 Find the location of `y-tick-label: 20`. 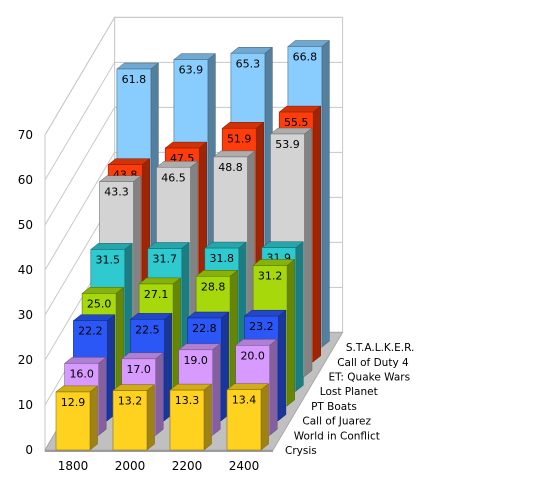

y-tick-label: 20 is located at coordinates (25, 360).